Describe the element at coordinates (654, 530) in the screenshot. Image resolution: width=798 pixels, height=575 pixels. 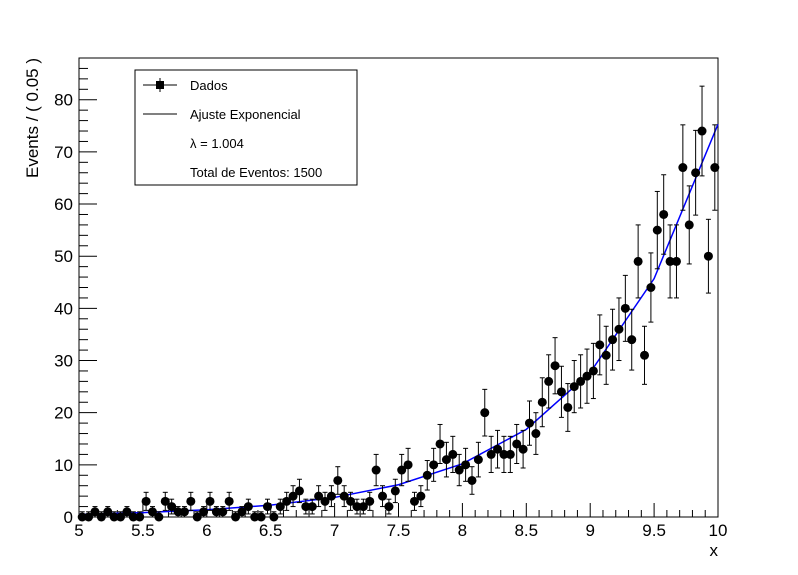
I see `x-tick-label: 9.5` at that location.